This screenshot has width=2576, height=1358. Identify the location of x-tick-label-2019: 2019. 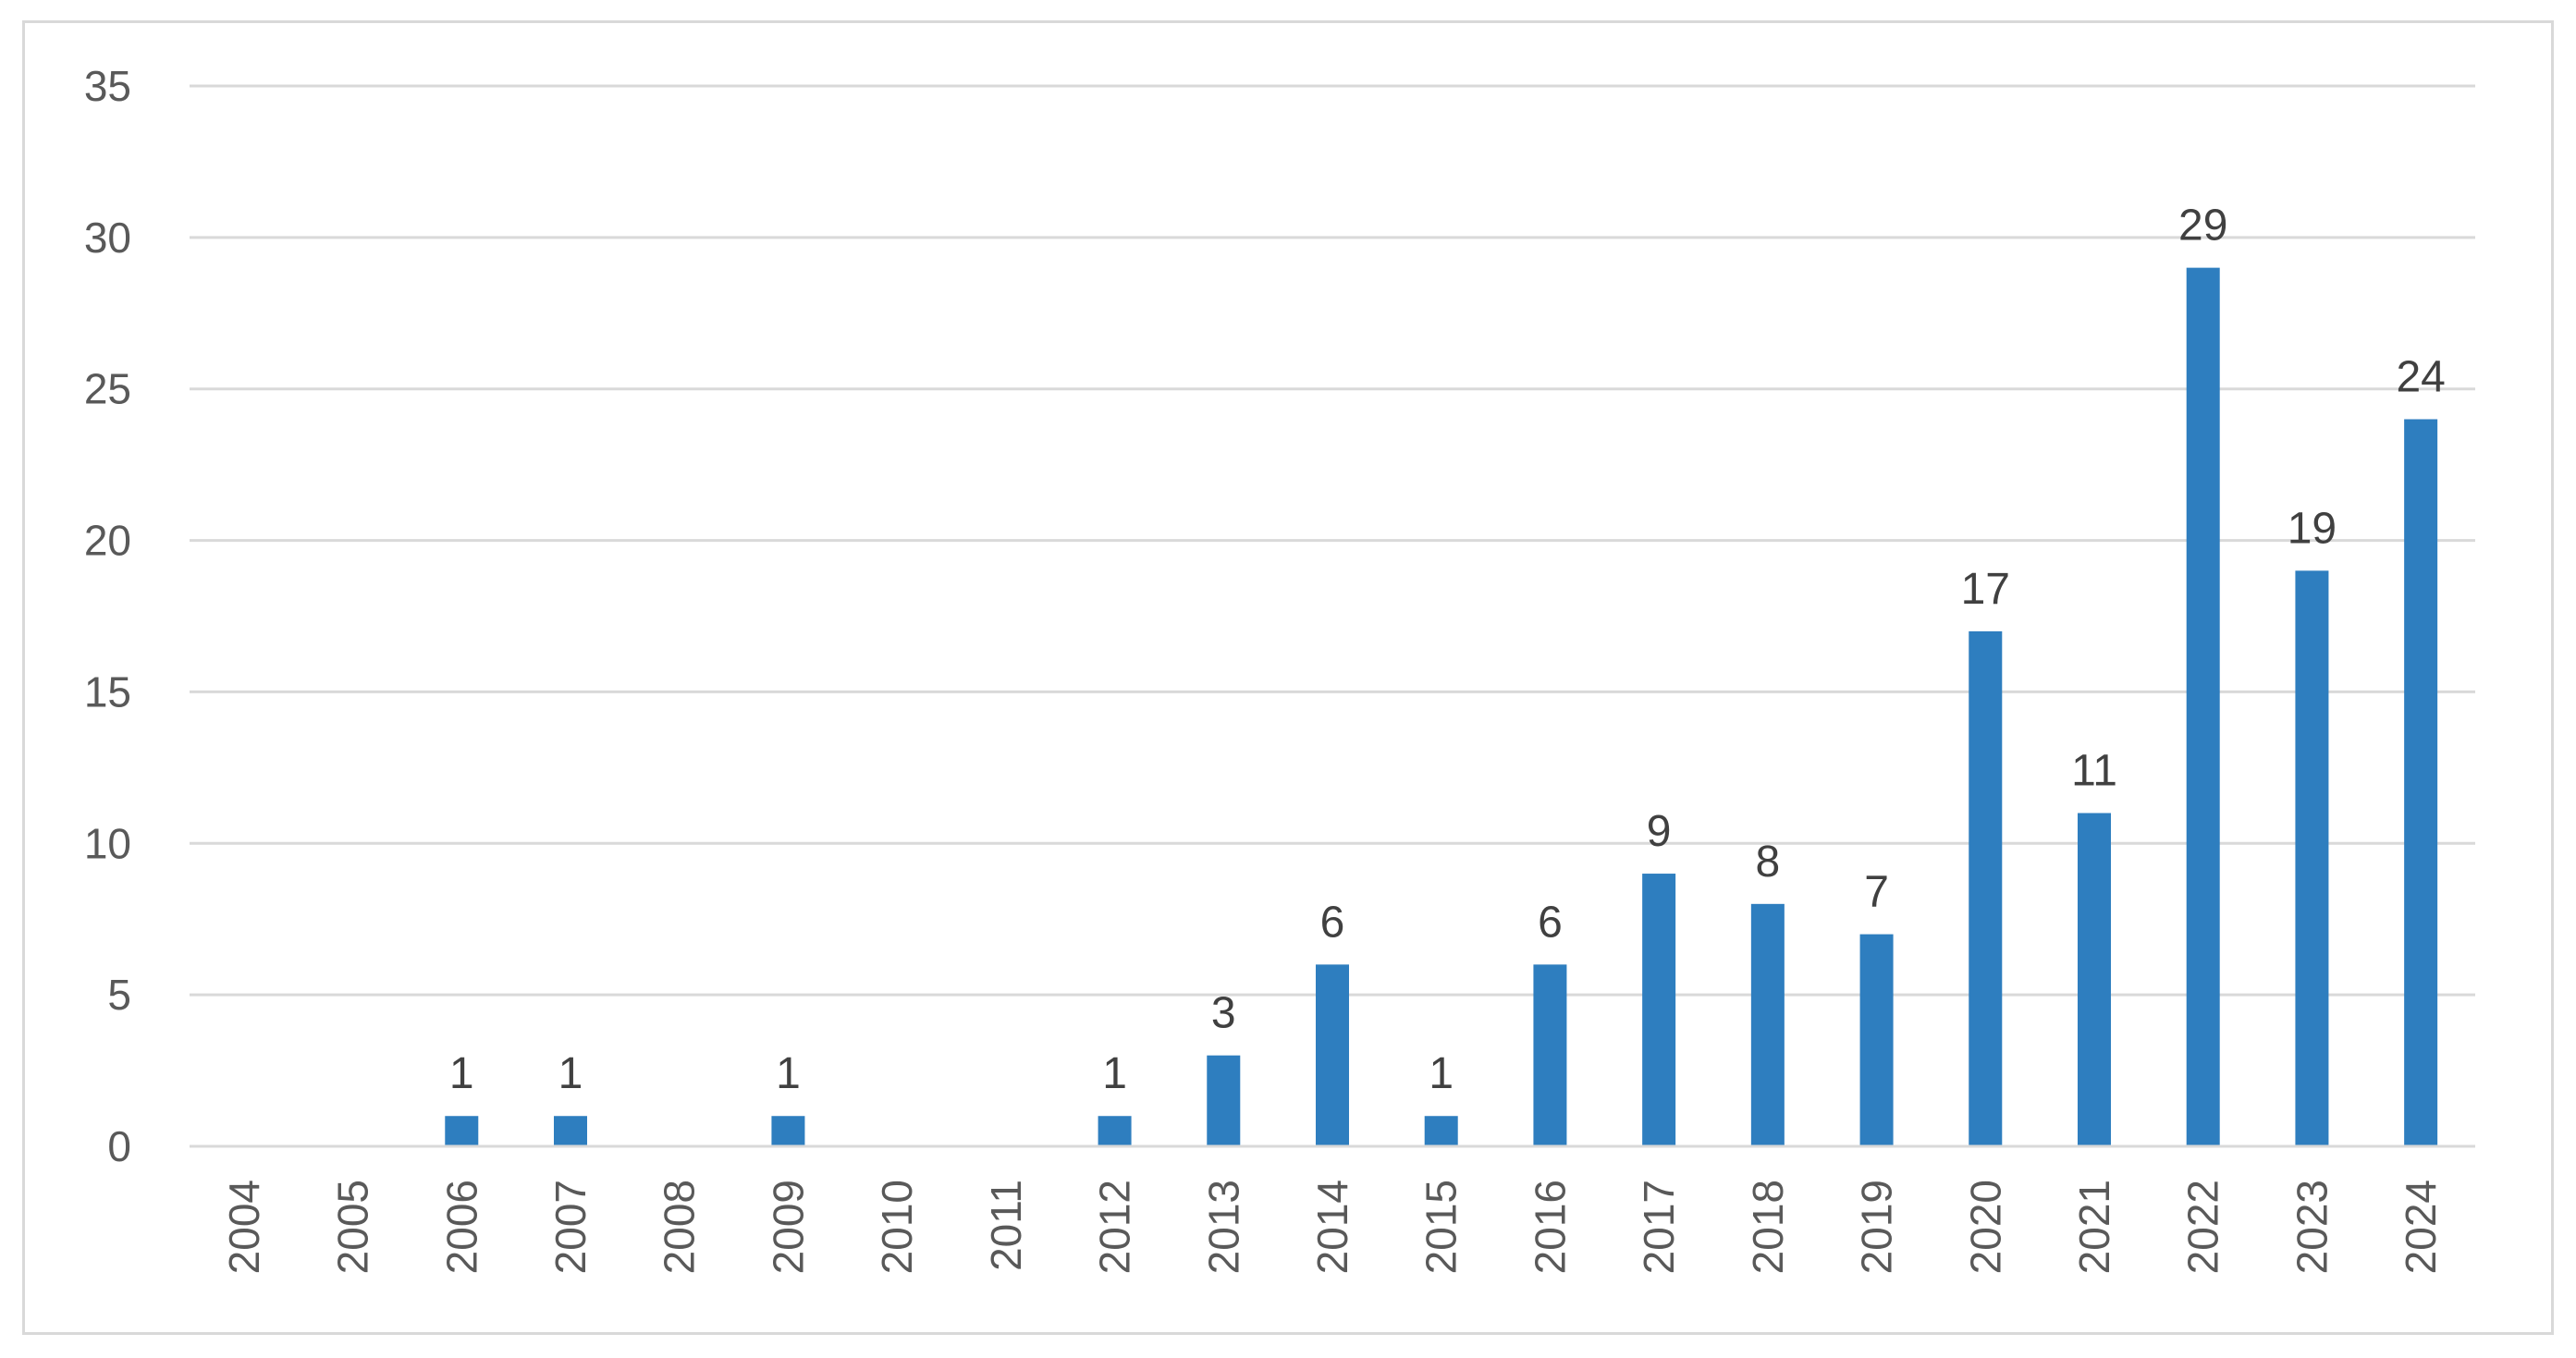
(1877, 1227).